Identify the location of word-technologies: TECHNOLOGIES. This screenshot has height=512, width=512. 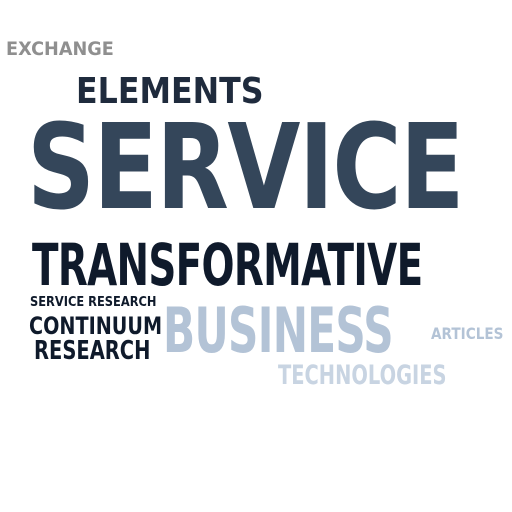
(362, 375).